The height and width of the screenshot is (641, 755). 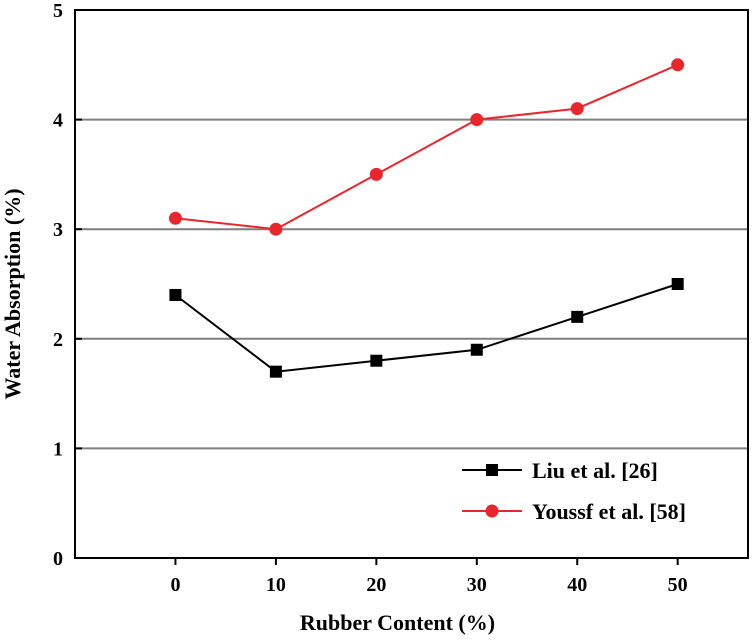 I want to click on y-tick-label: 3, so click(x=58, y=230).